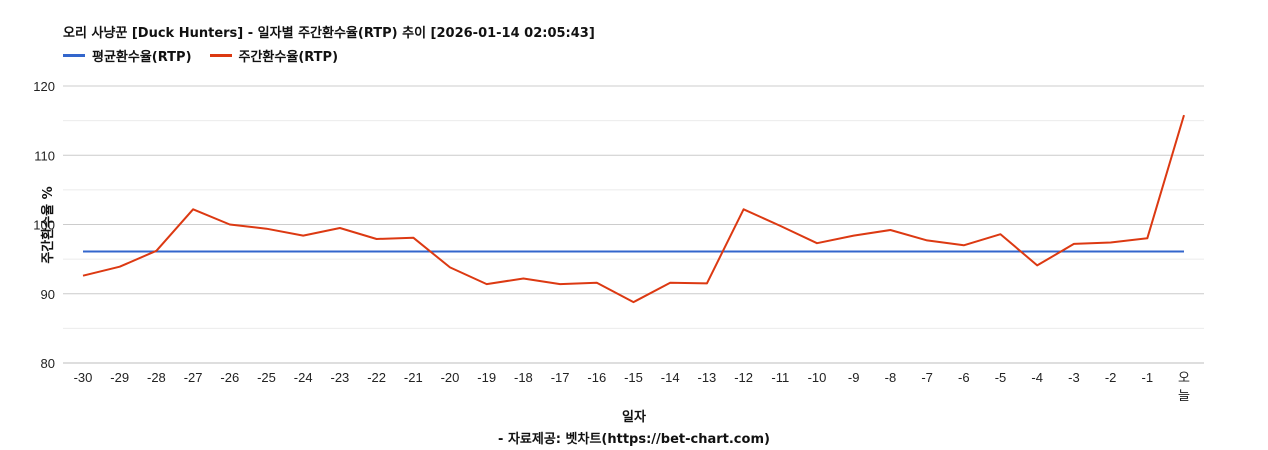 Image resolution: width=1268 pixels, height=450 pixels. Describe the element at coordinates (1148, 377) in the screenshot. I see `x-tick-label: -1` at that location.